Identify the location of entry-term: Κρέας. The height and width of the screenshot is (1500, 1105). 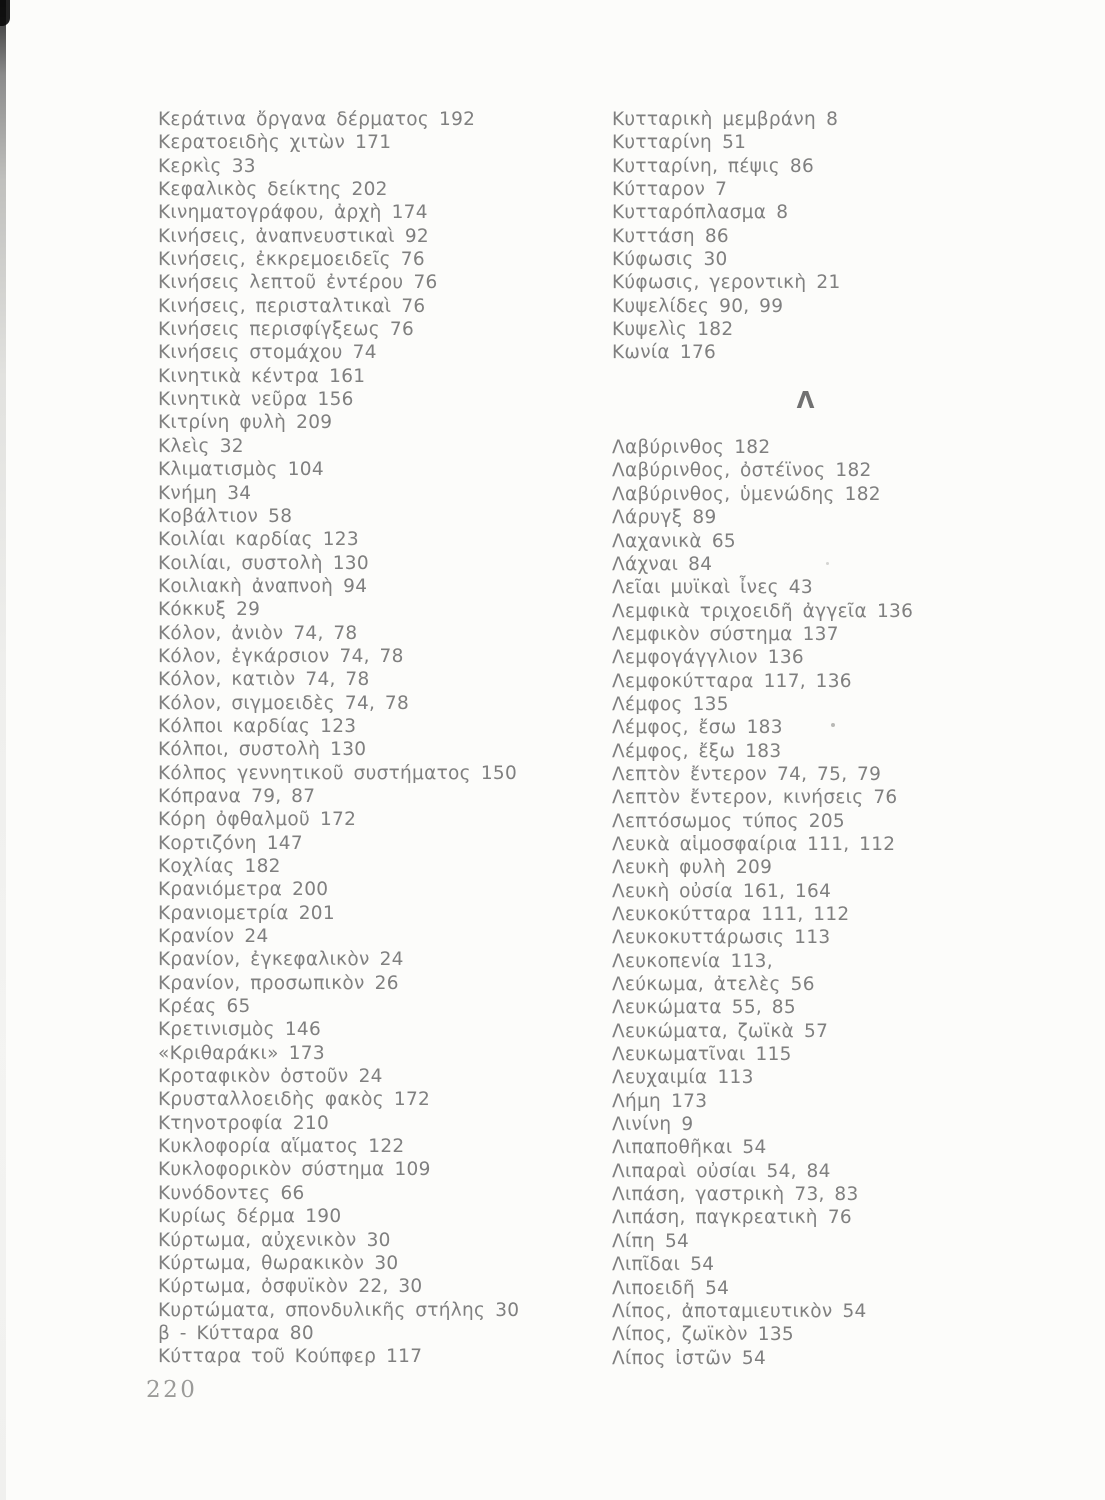
(187, 1007).